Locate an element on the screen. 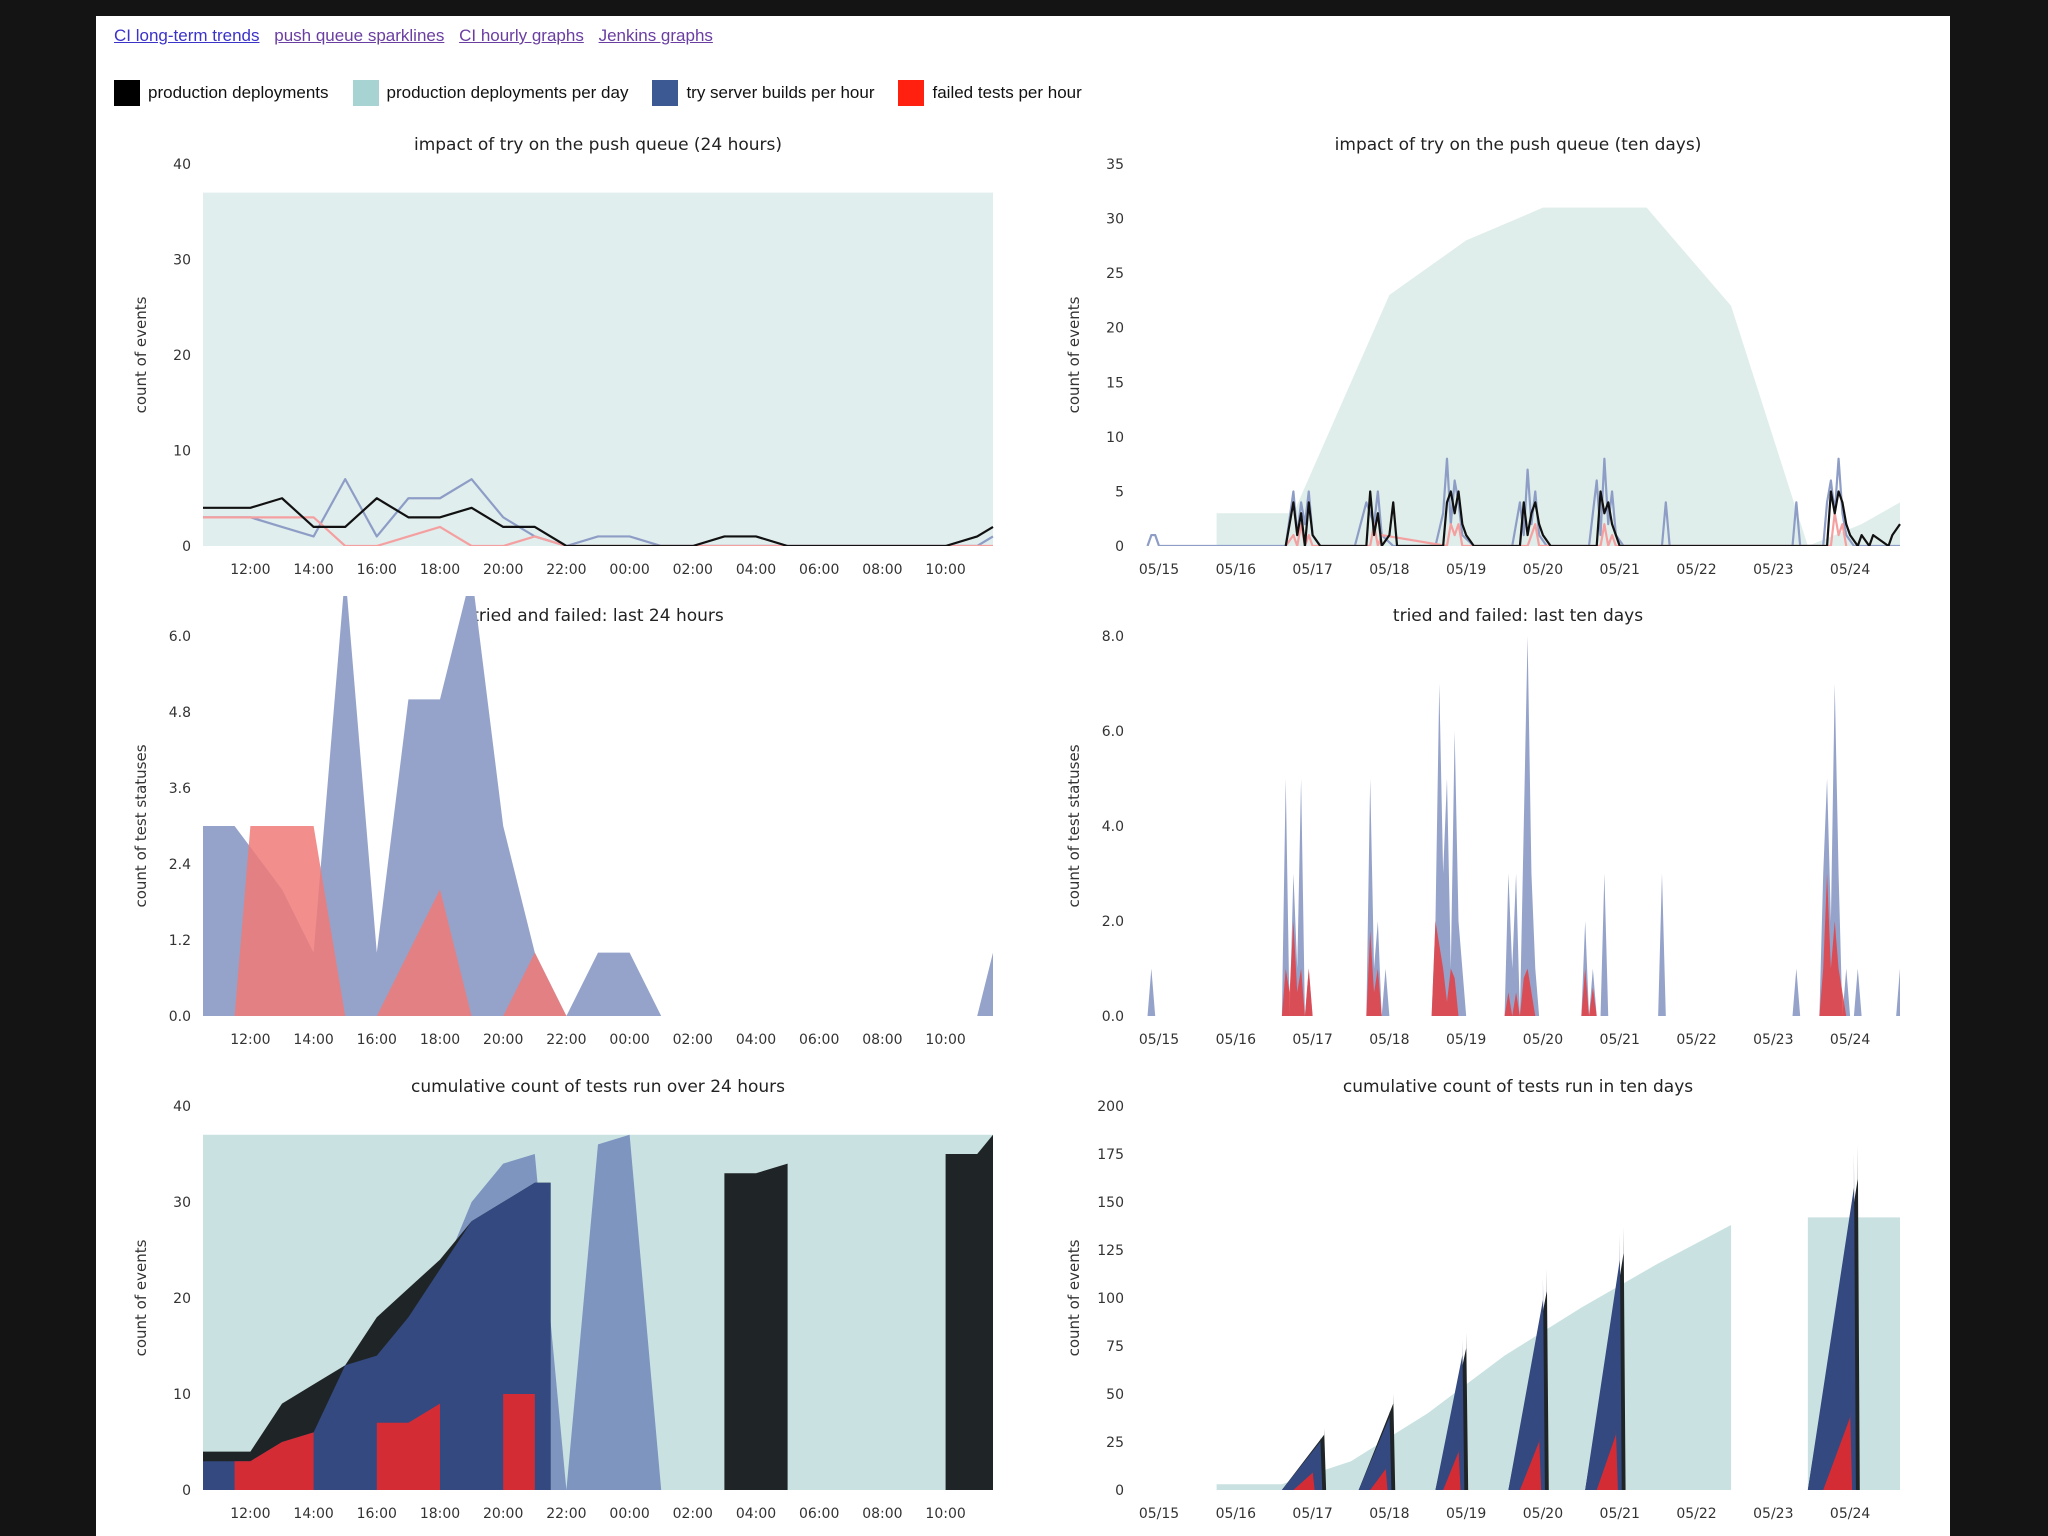  chart-title: tried and failed: last 24 hours is located at coordinates (598, 616).